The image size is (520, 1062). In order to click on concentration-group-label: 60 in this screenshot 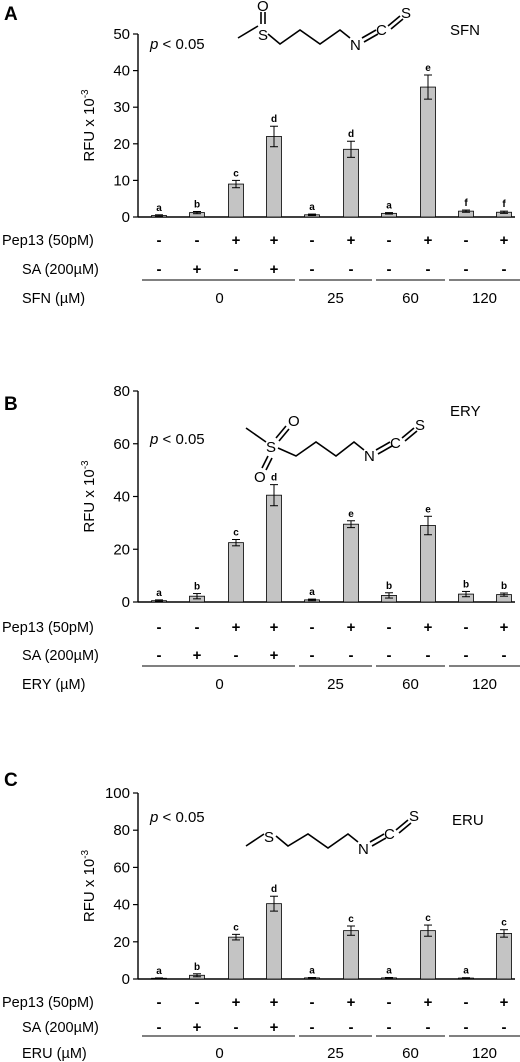, I will do `click(410, 684)`.